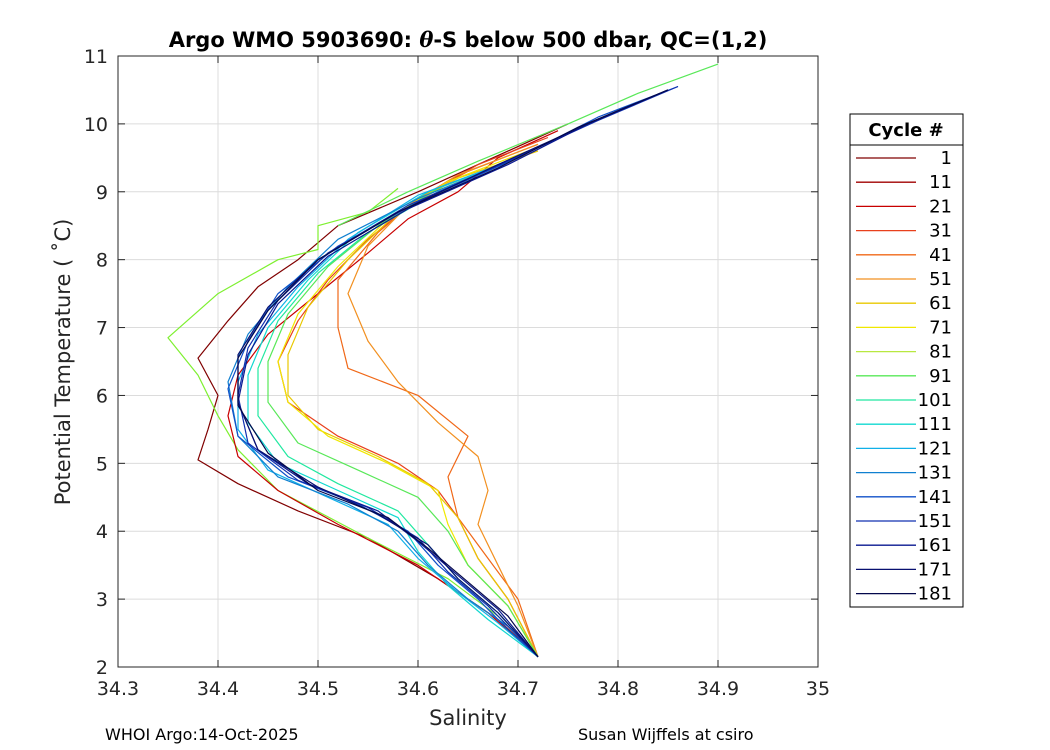 This screenshot has width=1050, height=750. What do you see at coordinates (102, 396) in the screenshot?
I see `y-tick-label: 6` at bounding box center [102, 396].